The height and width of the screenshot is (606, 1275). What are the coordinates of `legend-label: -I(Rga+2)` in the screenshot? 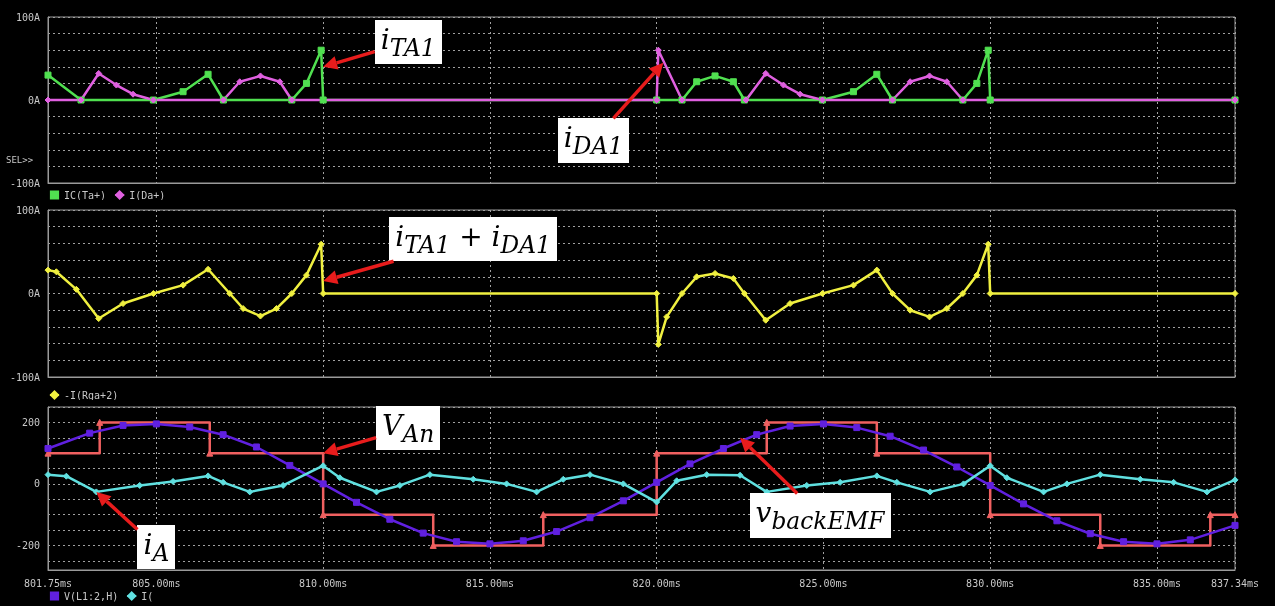 It's located at (91, 395).